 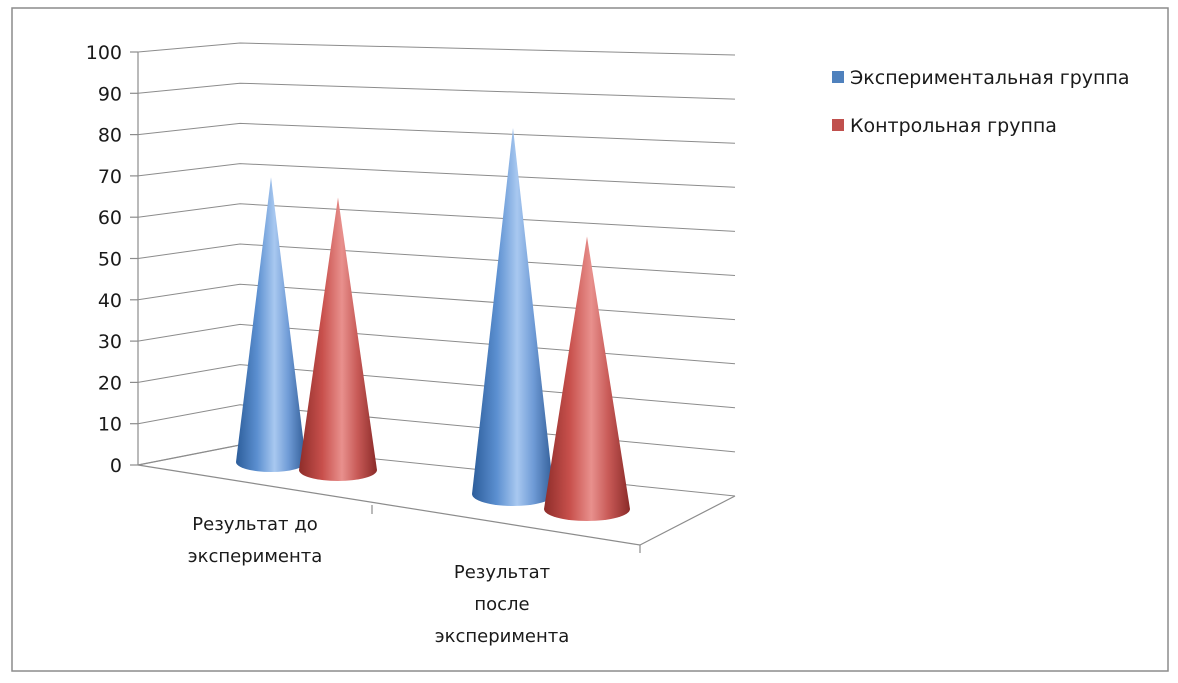 What do you see at coordinates (990, 78) in the screenshot?
I see `legend-label: Экспериментальная группа` at bounding box center [990, 78].